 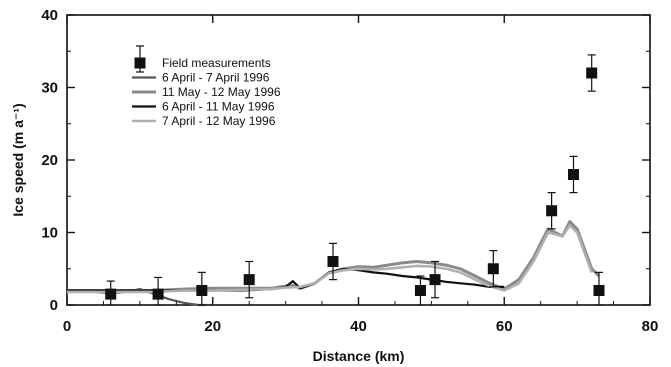 What do you see at coordinates (650, 326) in the screenshot?
I see `x-tick-label: 80` at bounding box center [650, 326].